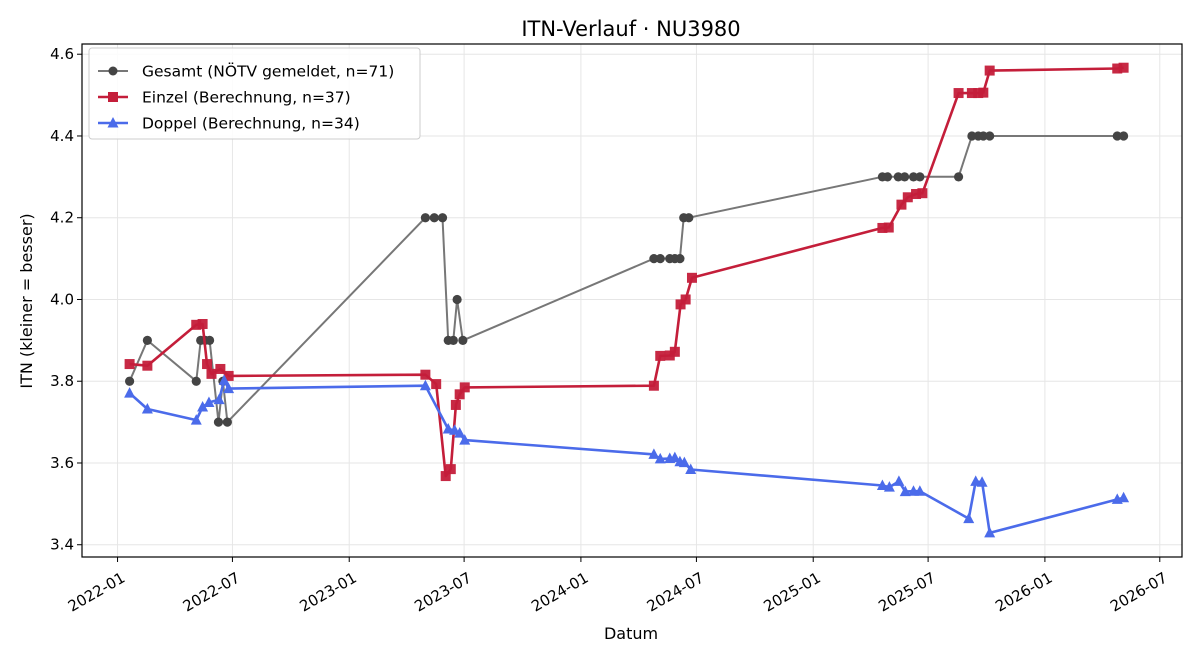  Describe the element at coordinates (62, 463) in the screenshot. I see `y-tick-label: 3.6` at that location.